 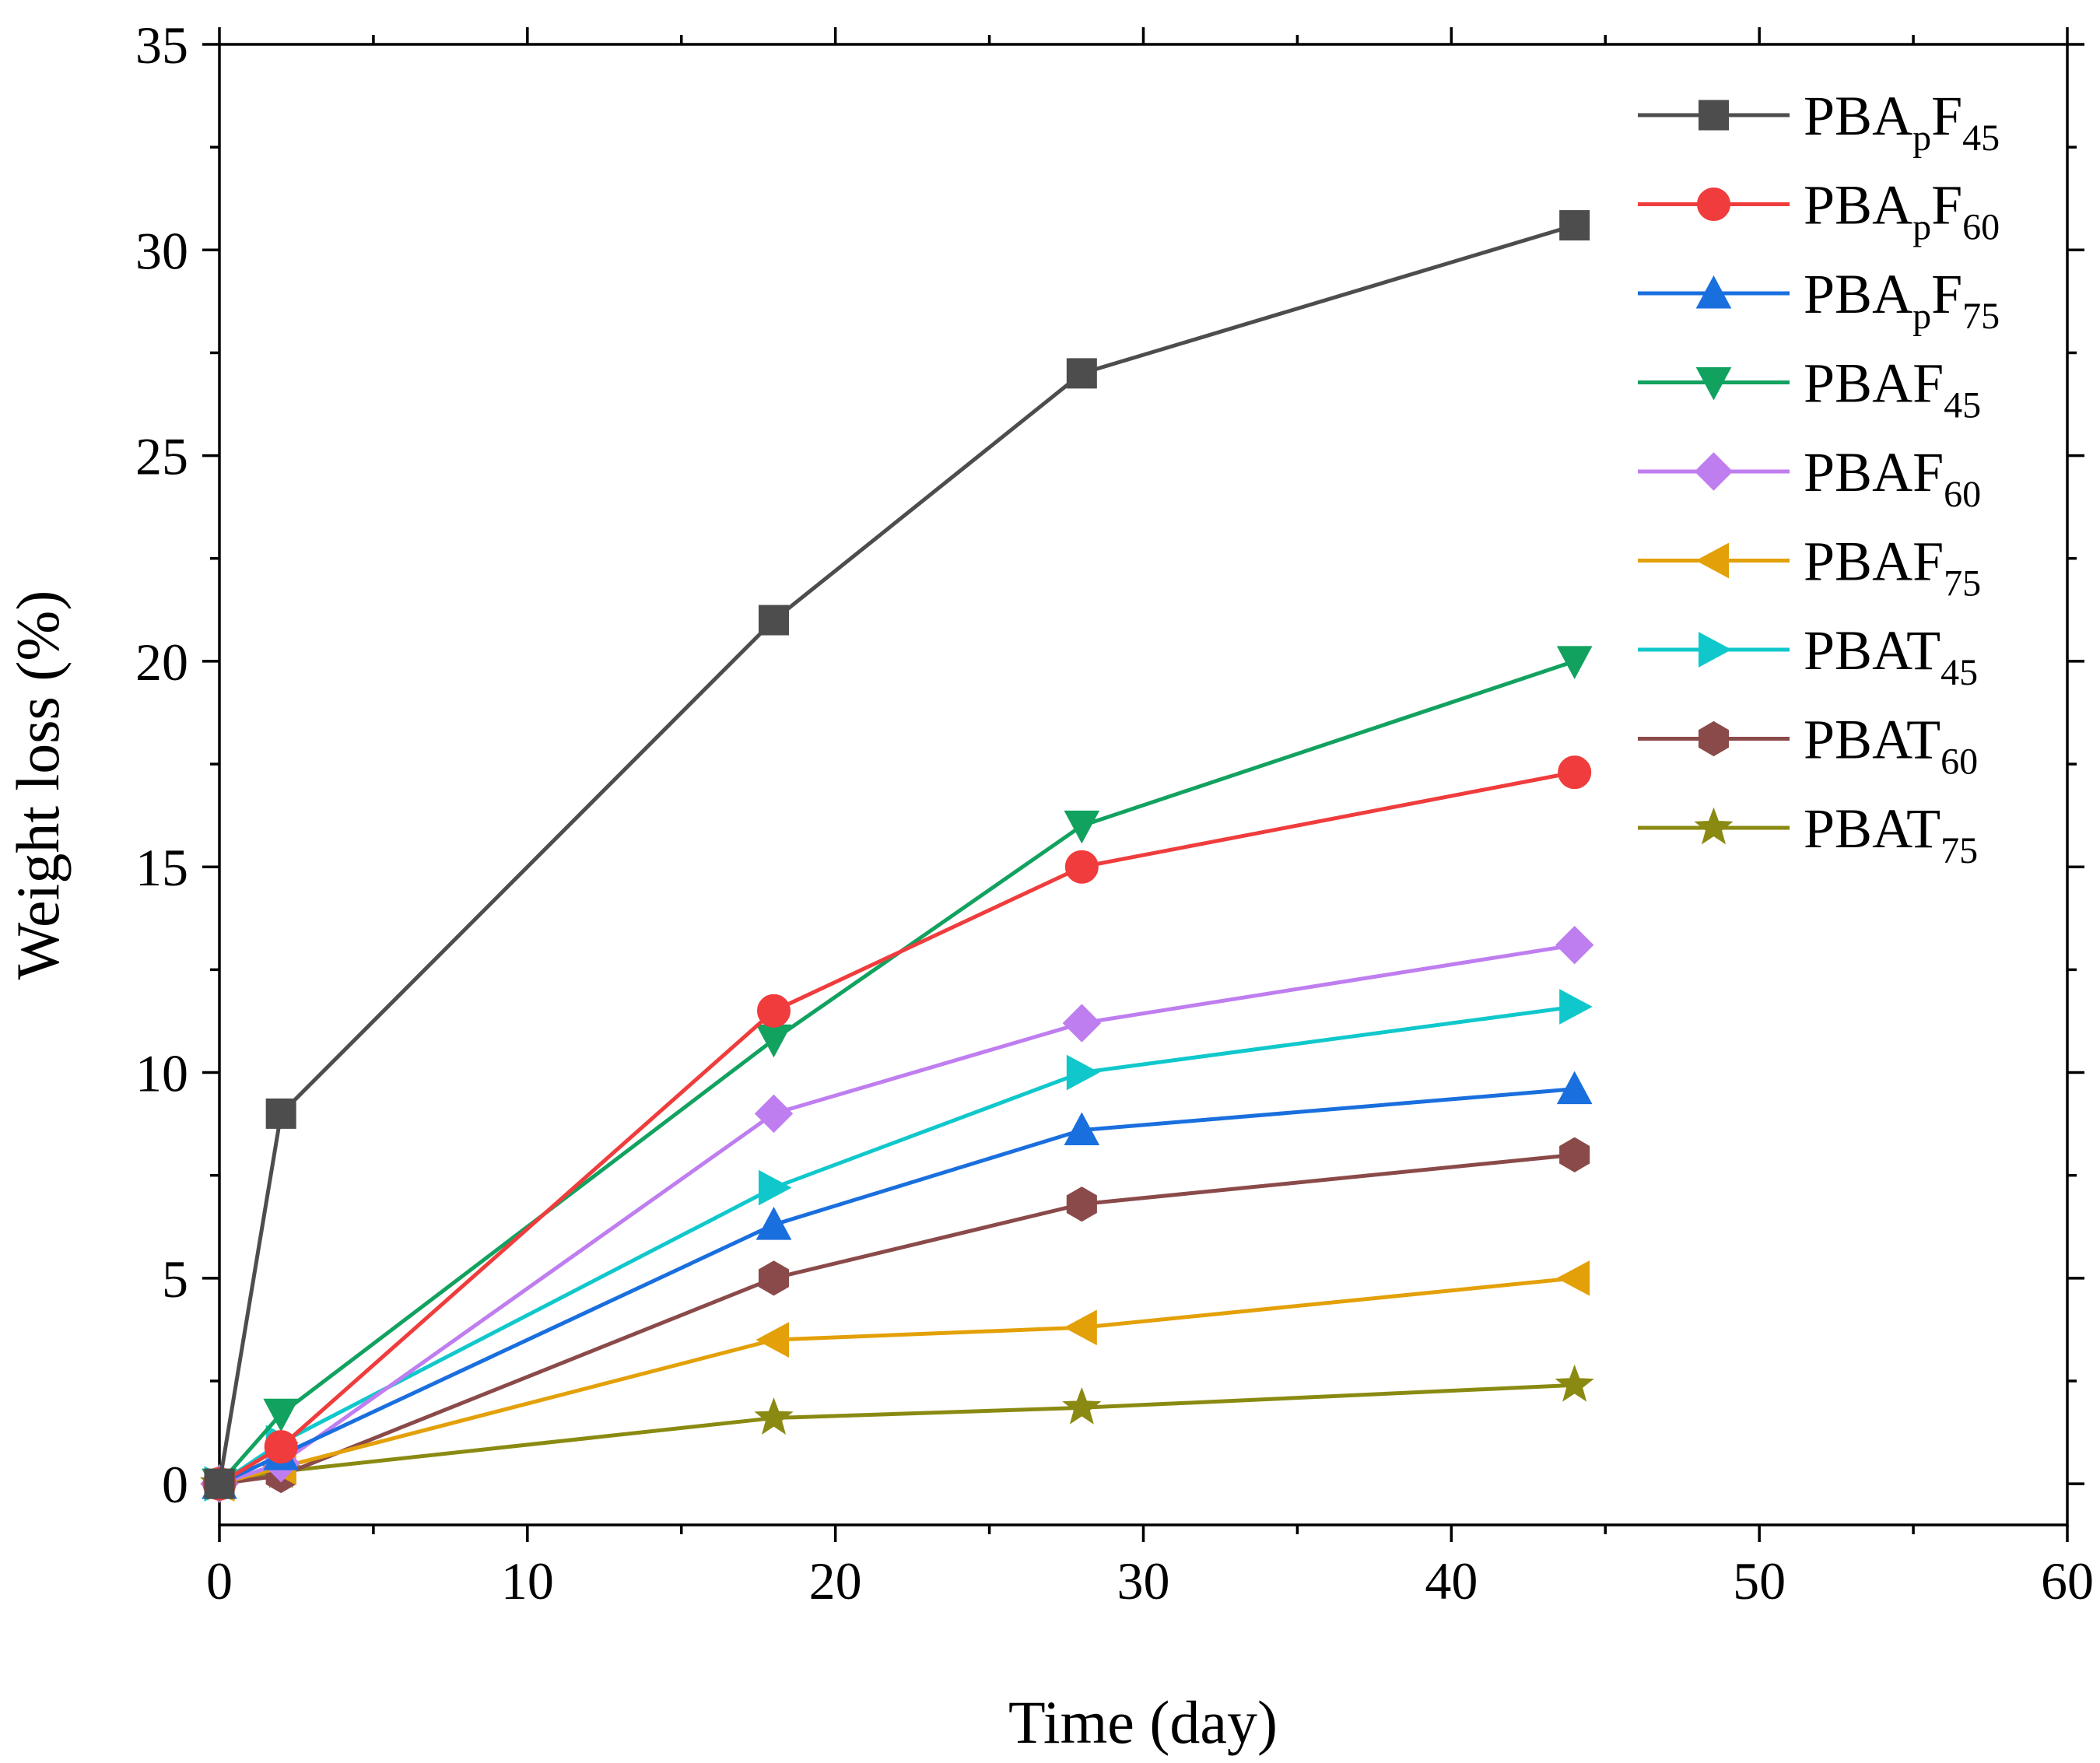 I want to click on x-tick-label: 60, so click(x=2068, y=1581).